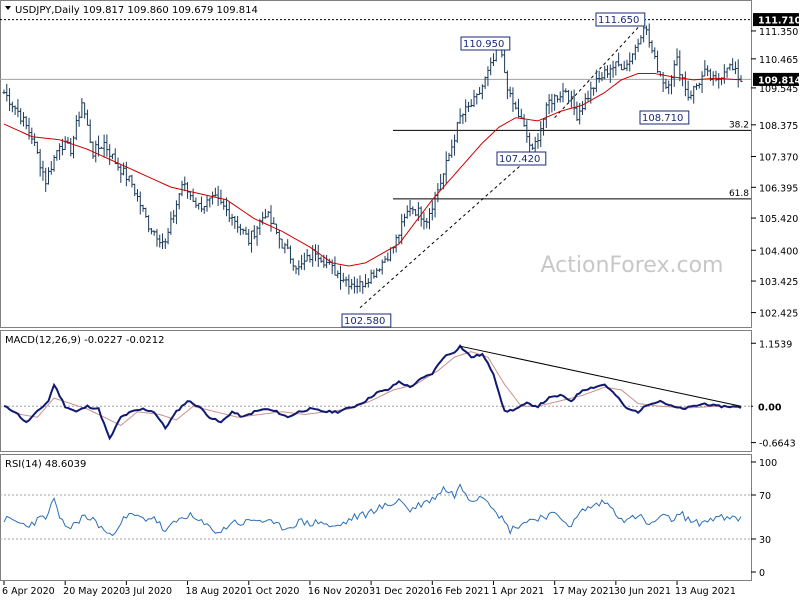 The height and width of the screenshot is (600, 800). I want to click on y-tick-label: 70, so click(765, 496).